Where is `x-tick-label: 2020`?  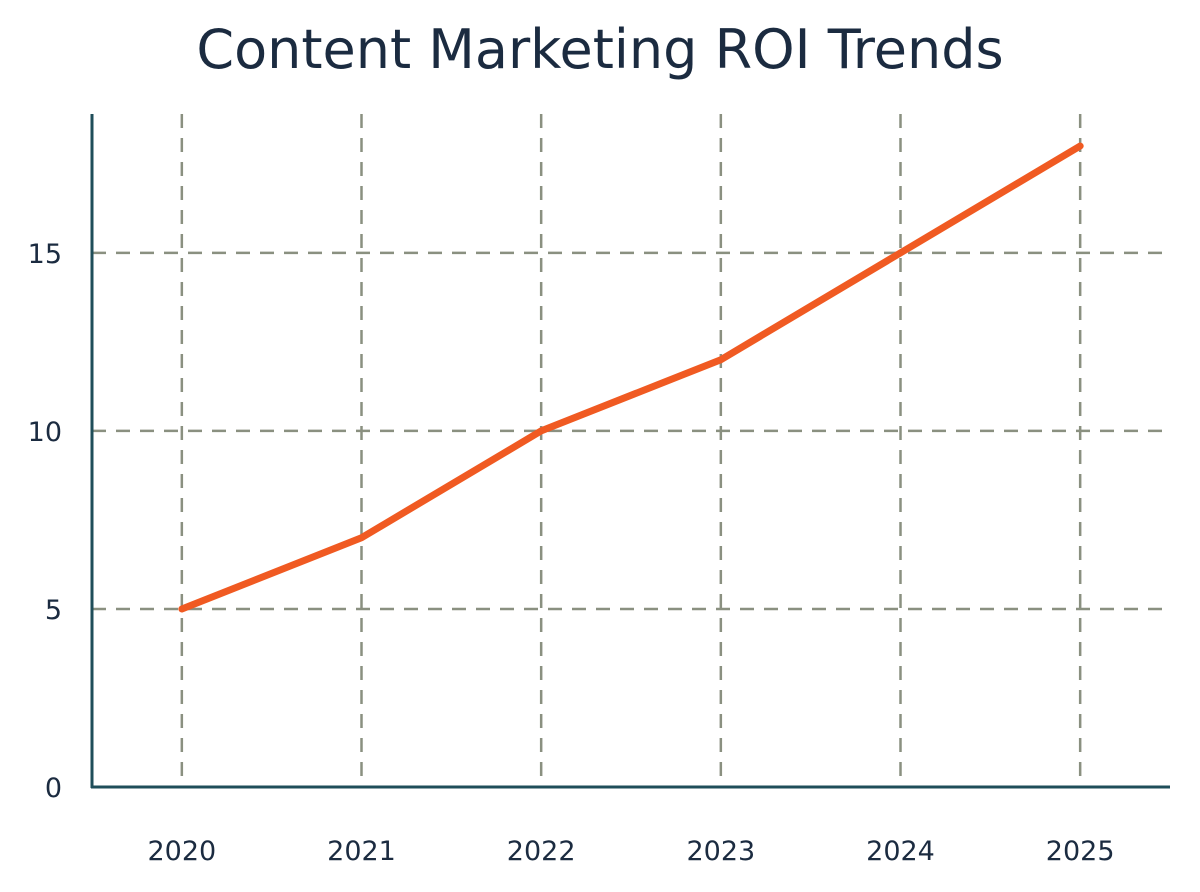
x-tick-label: 2020 is located at coordinates (181, 851).